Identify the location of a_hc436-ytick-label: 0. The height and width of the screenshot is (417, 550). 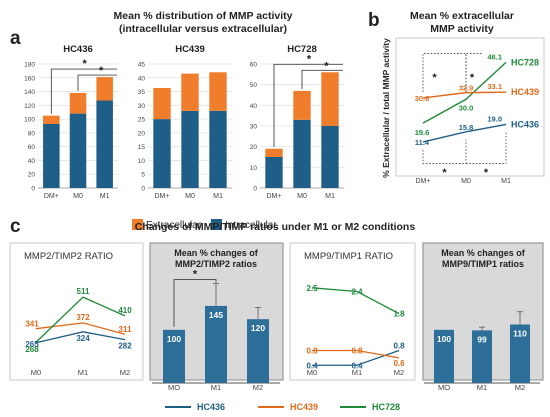
(33, 189).